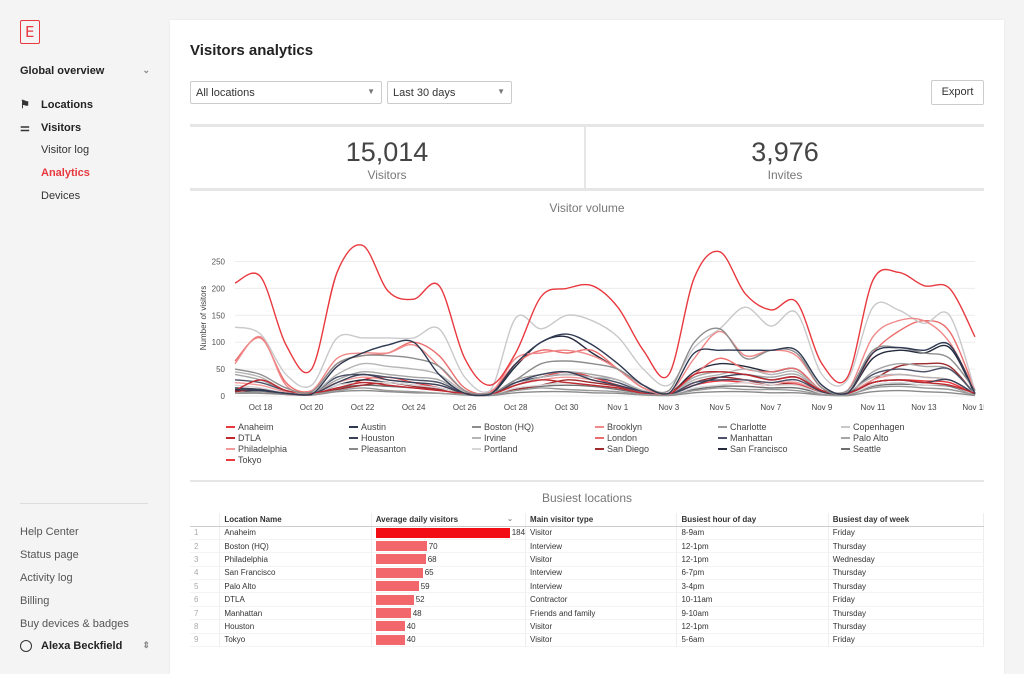 The width and height of the screenshot is (1024, 674). I want to click on table-row: 5 Palo Alto 59 Interview 3-4pm Thursday, so click(587, 586).